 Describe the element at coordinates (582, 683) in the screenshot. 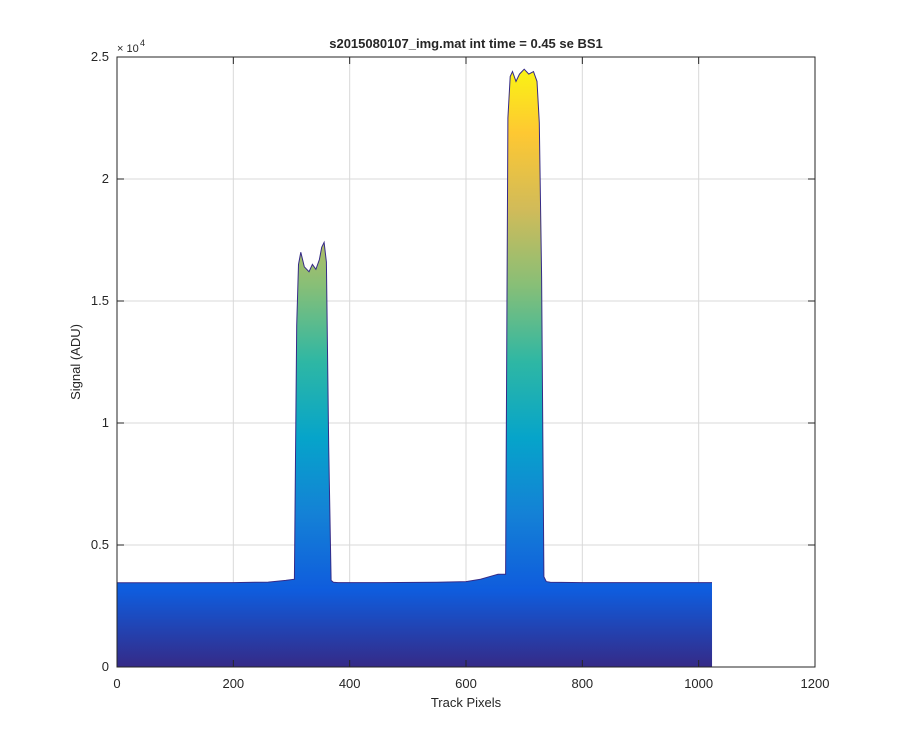

I see `x-tick-label: 800` at that location.